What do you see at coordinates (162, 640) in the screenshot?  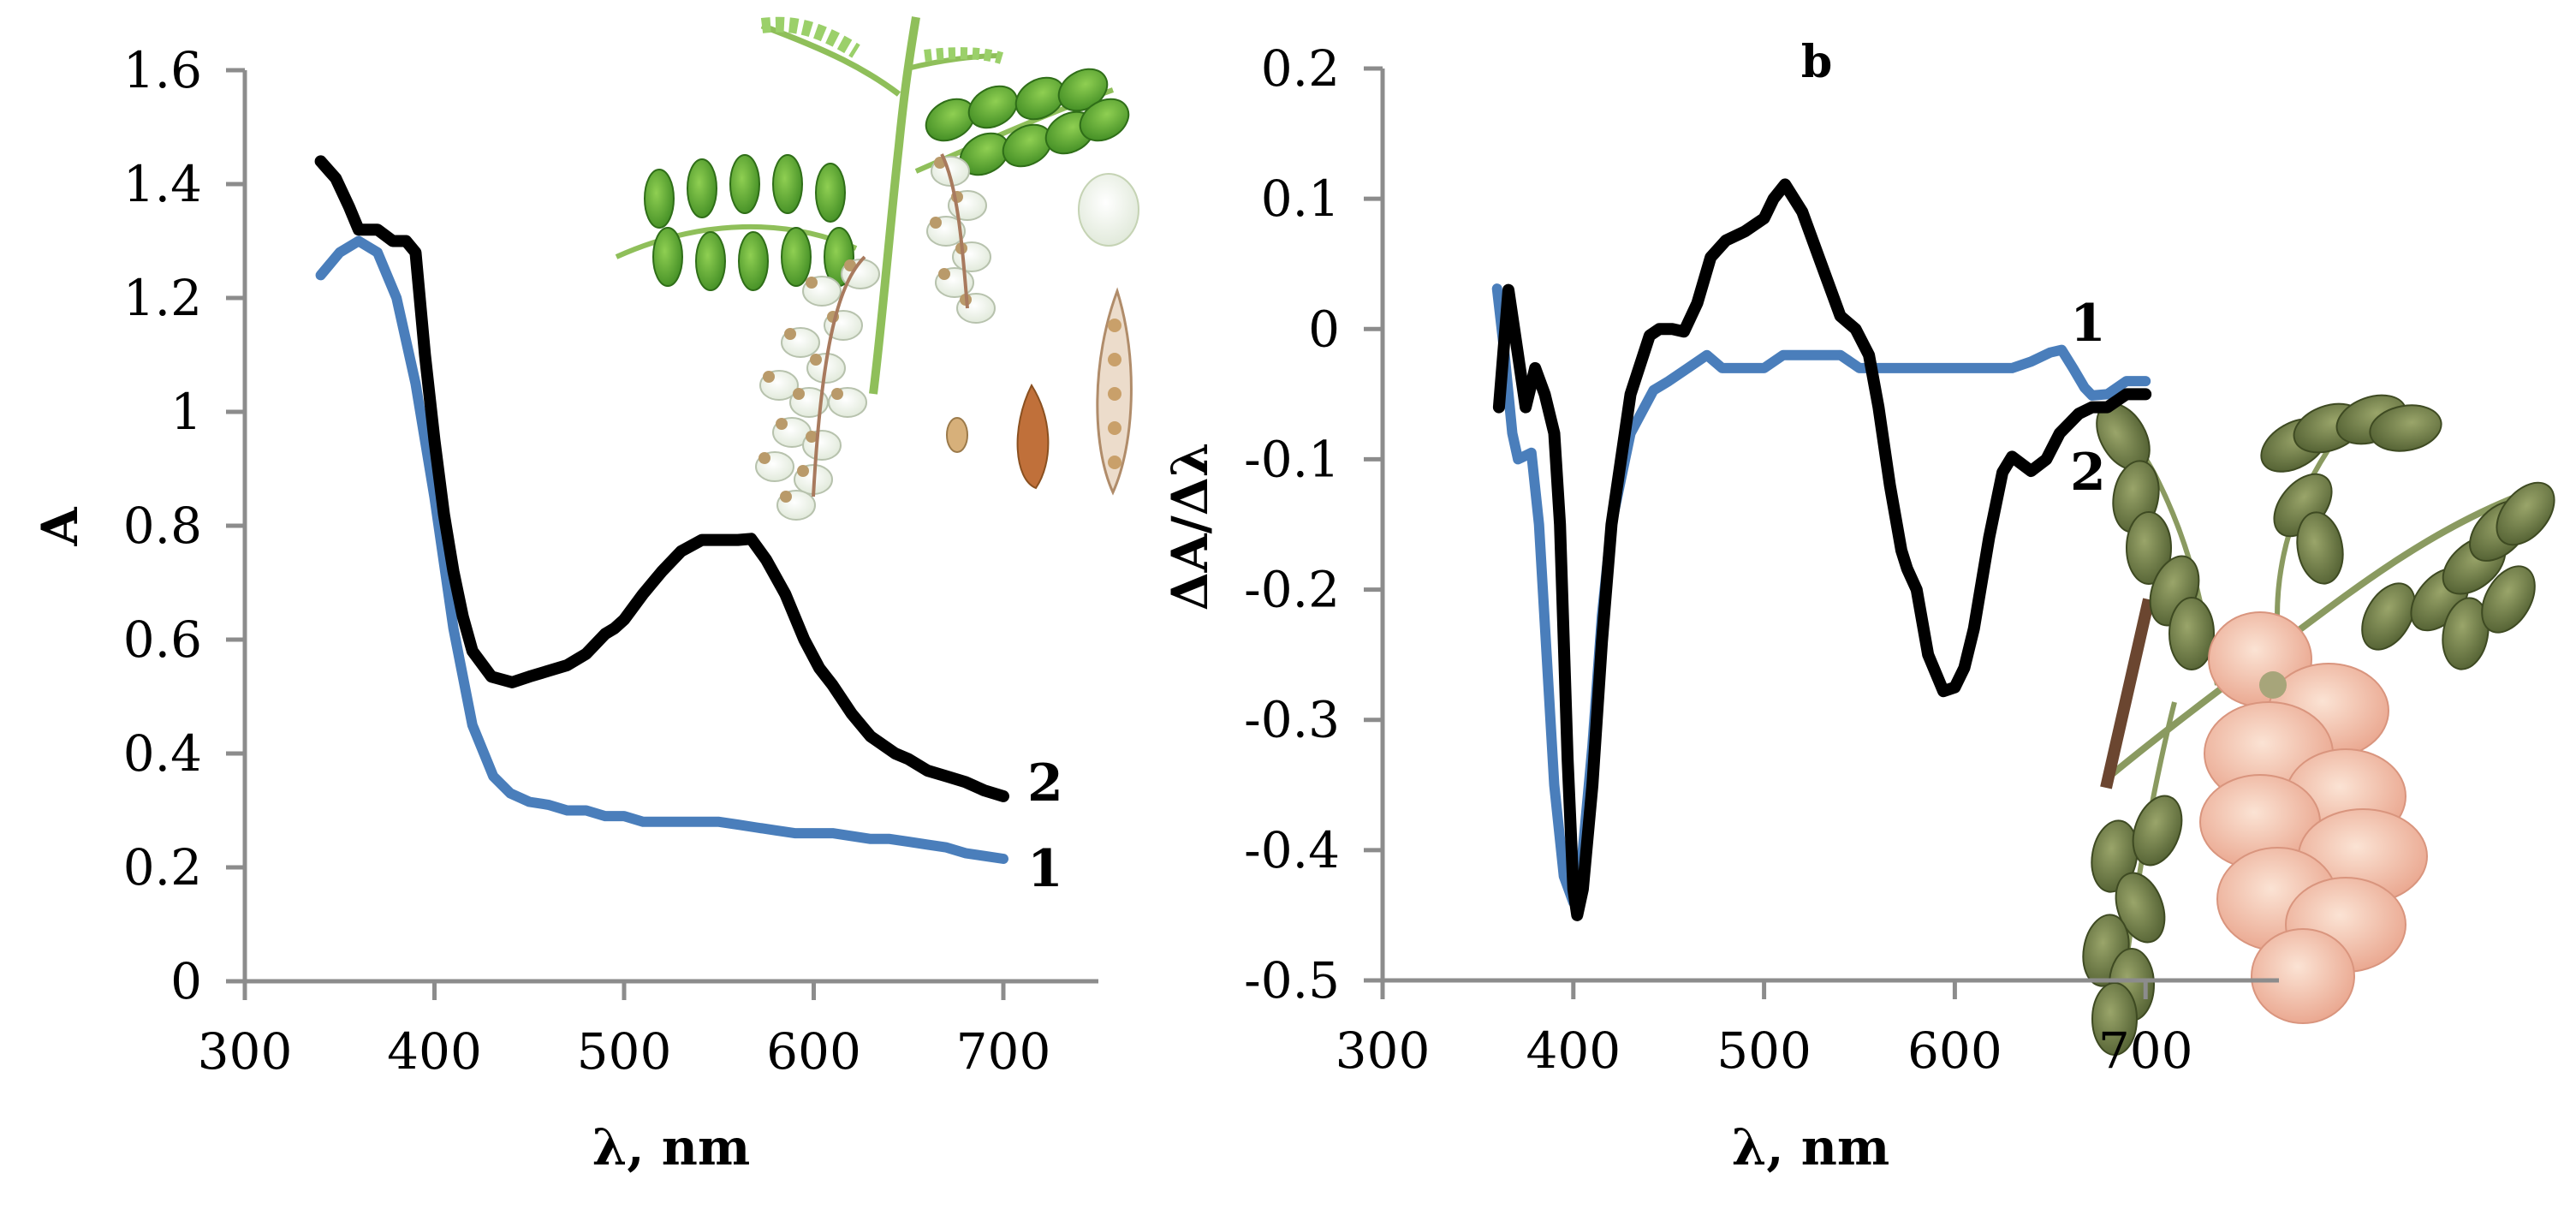 I see `y-tick-label: 0.6` at bounding box center [162, 640].